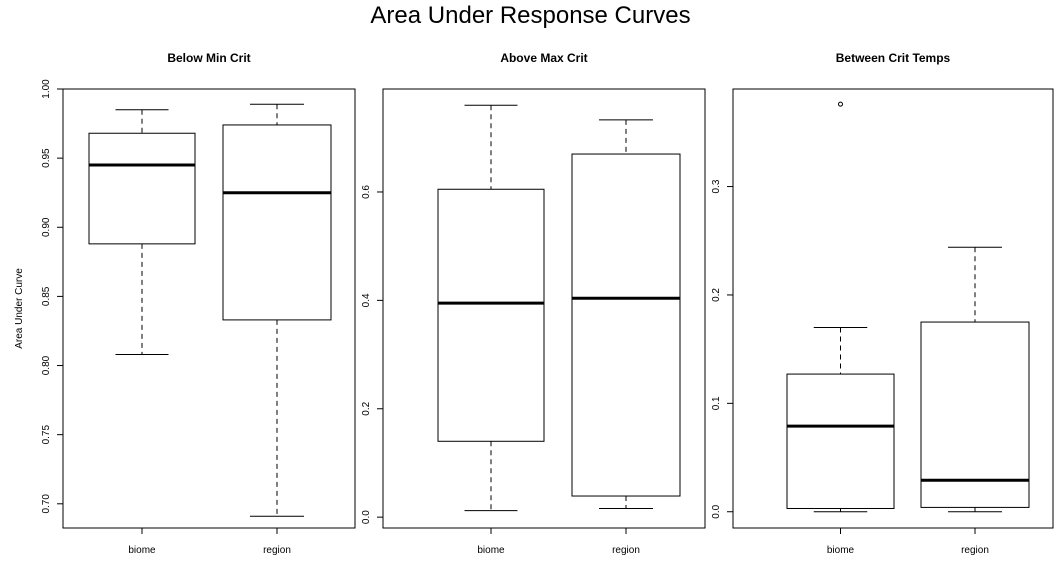 This screenshot has width=1061, height=568. Describe the element at coordinates (840, 104) in the screenshot. I see `outlier-point` at that location.